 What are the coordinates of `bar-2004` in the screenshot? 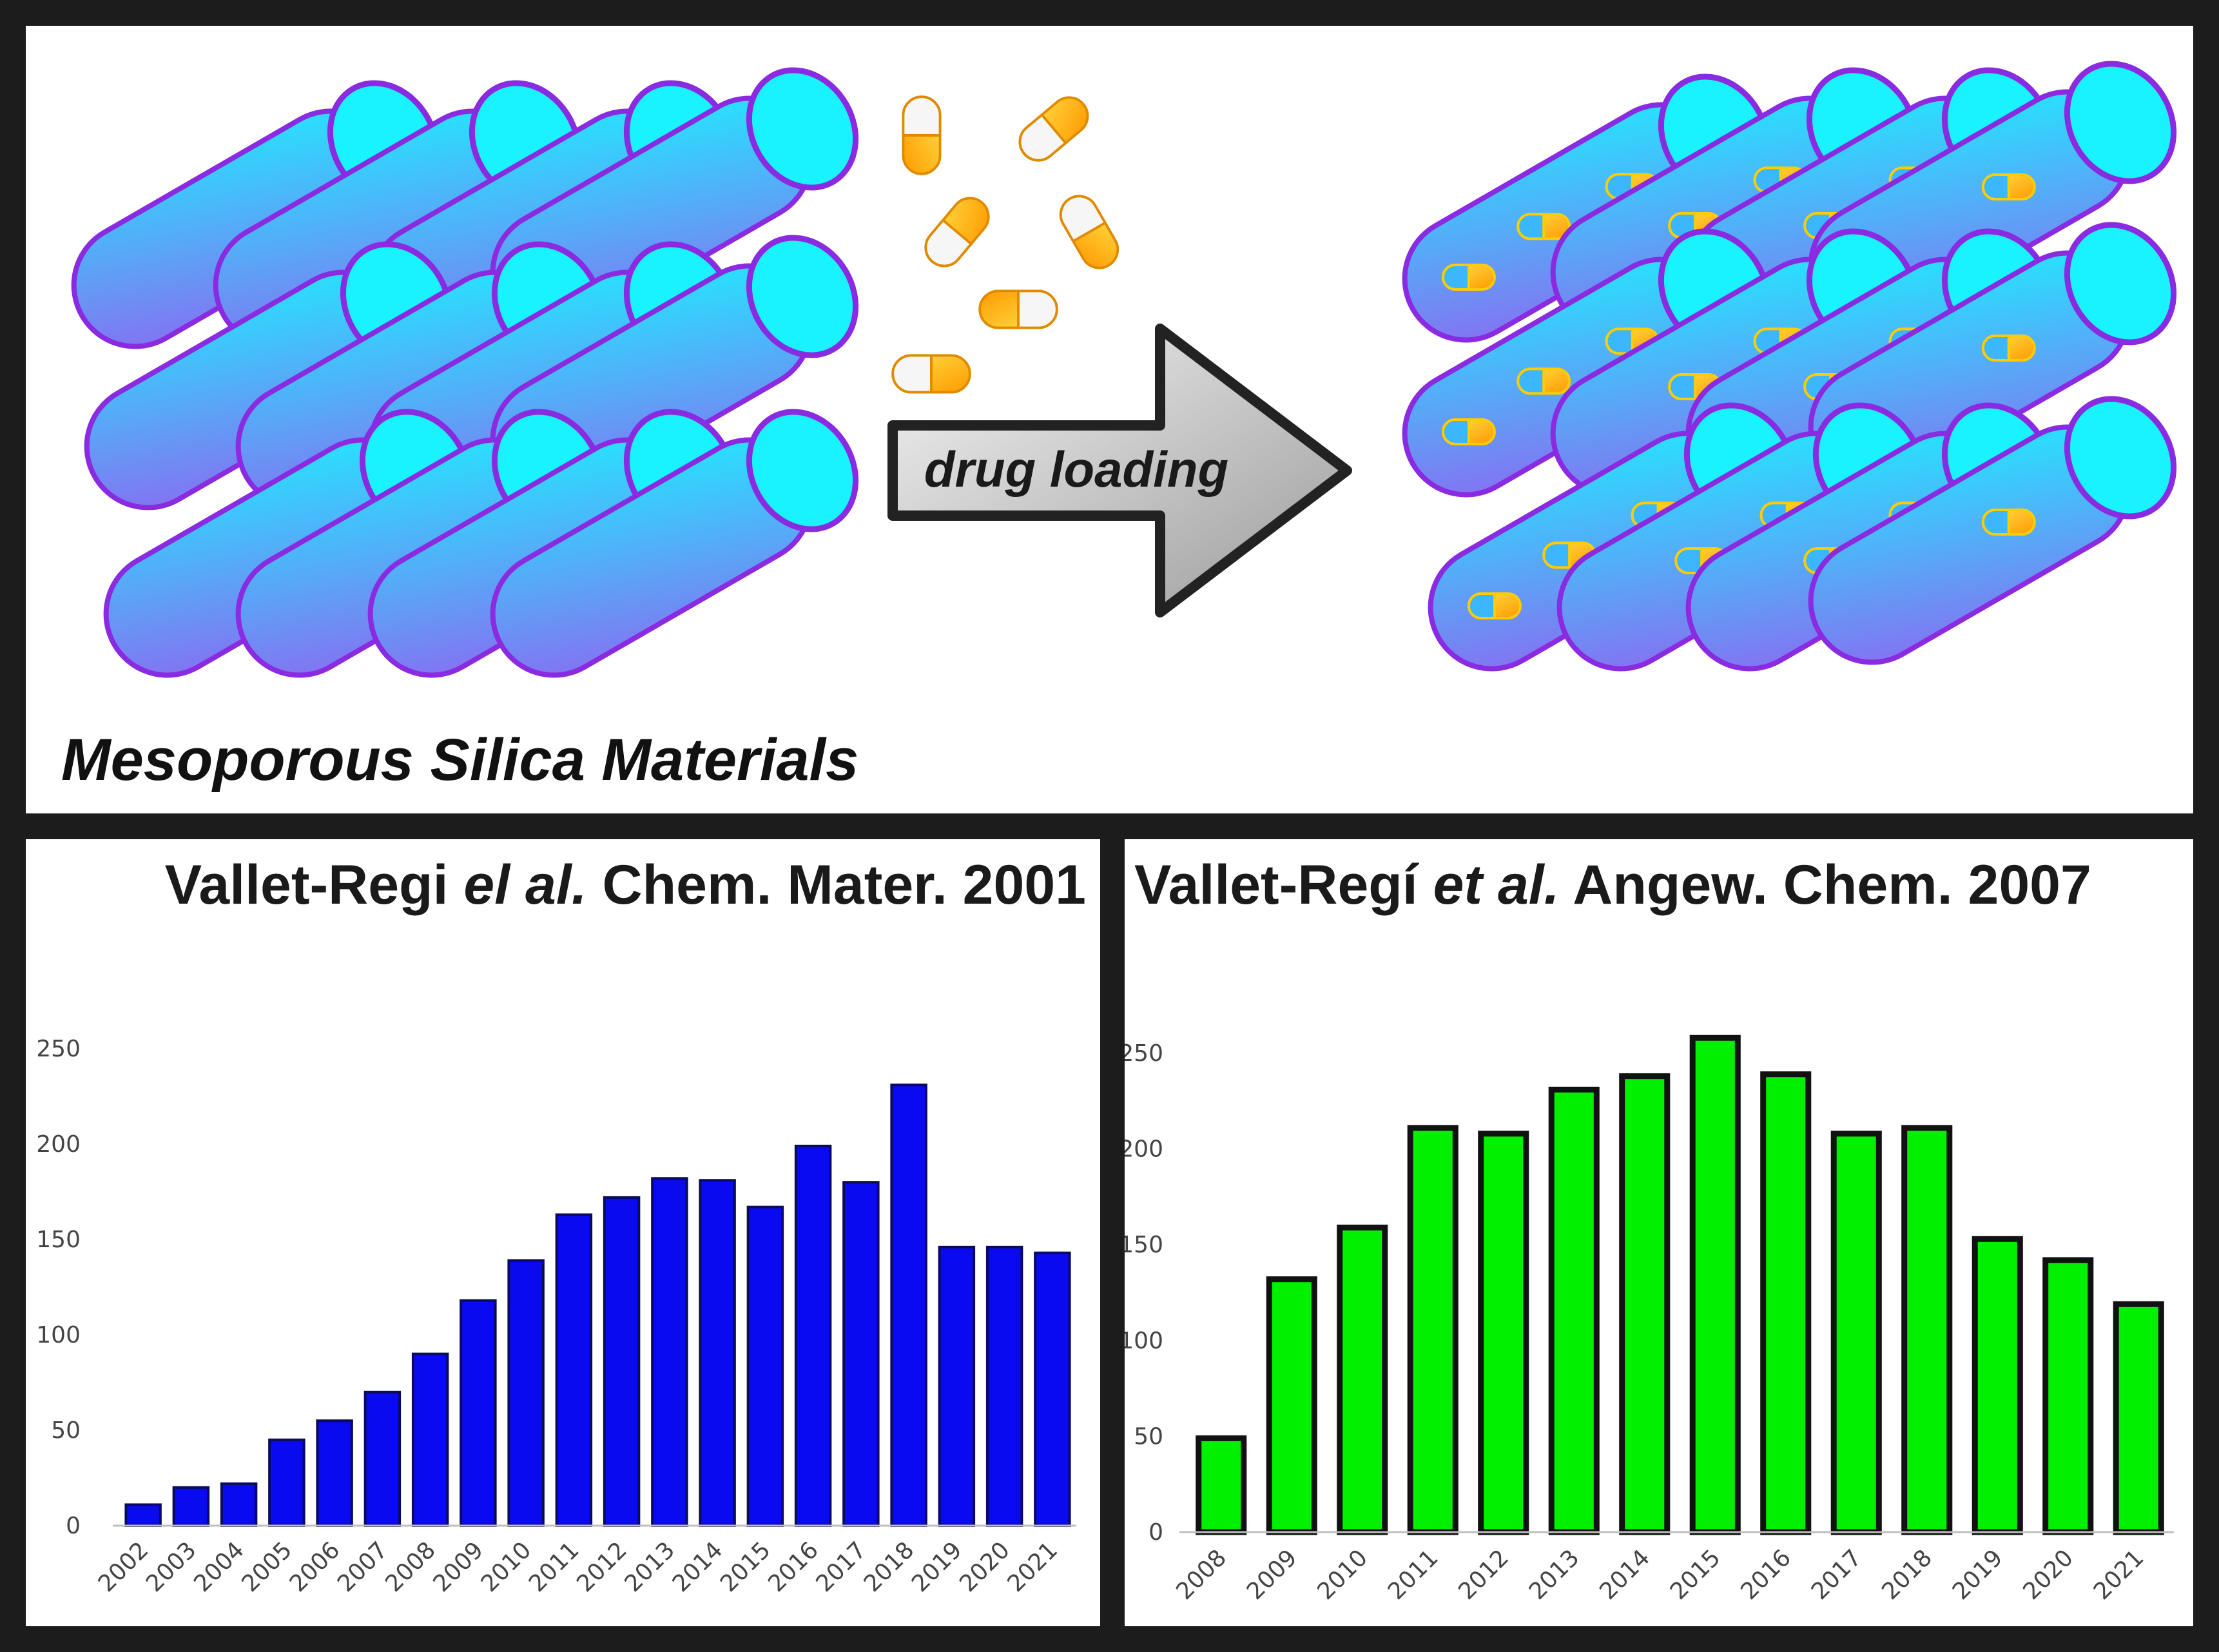 It's located at (239, 1505).